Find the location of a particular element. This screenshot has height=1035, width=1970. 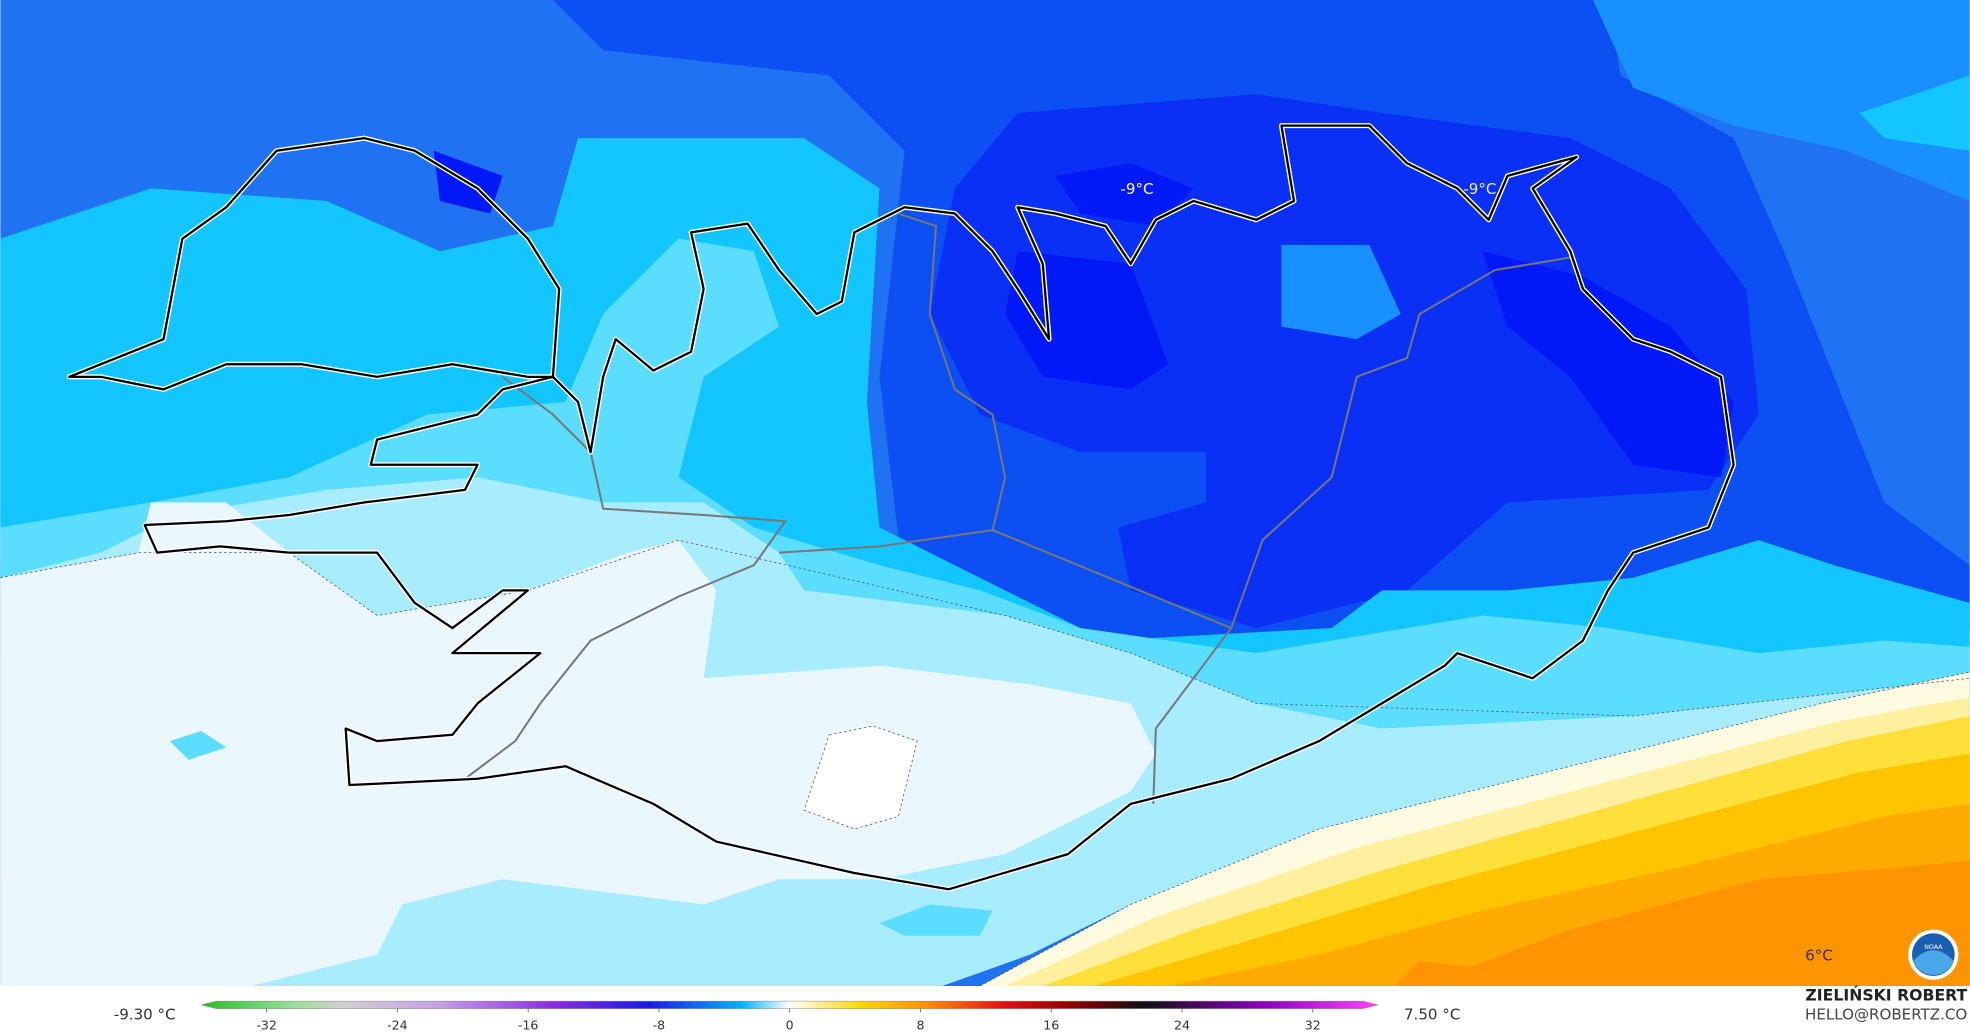

legend-min: -9.30 °C is located at coordinates (145, 1014).